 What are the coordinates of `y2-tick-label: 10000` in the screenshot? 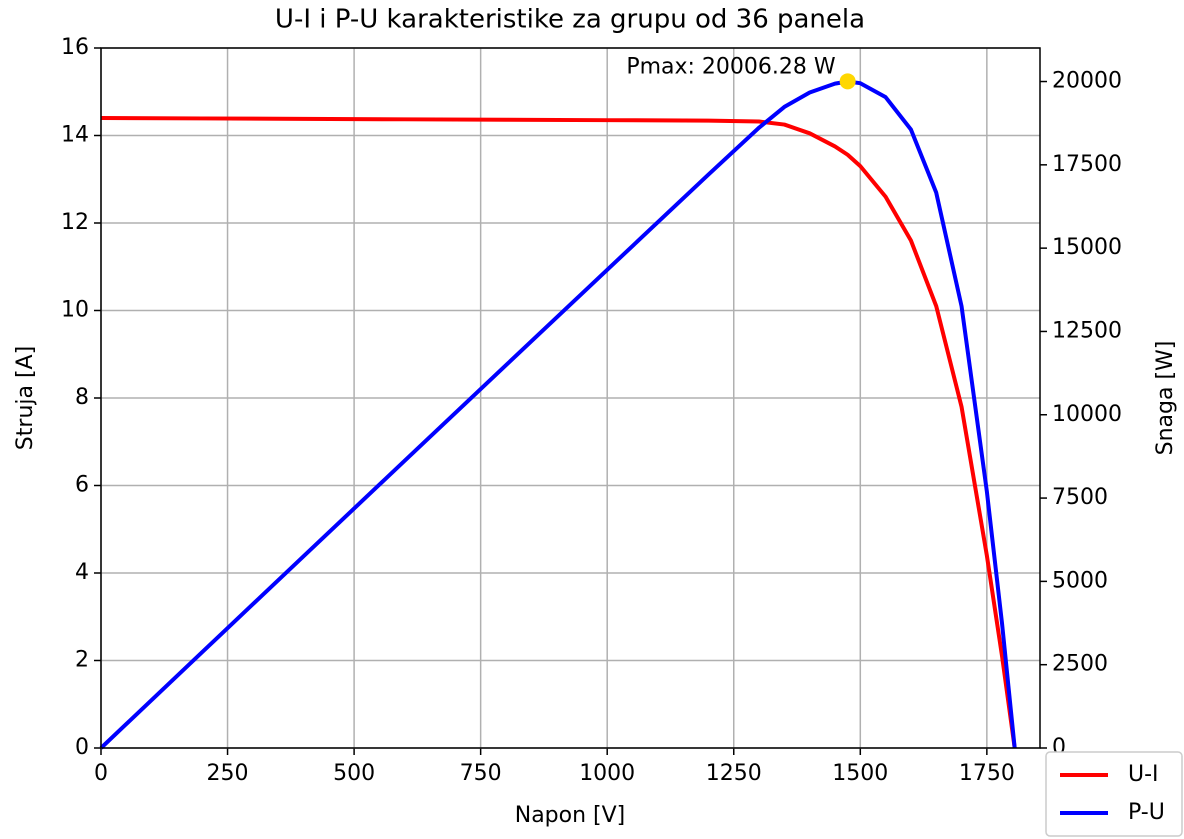 It's located at (1087, 414).